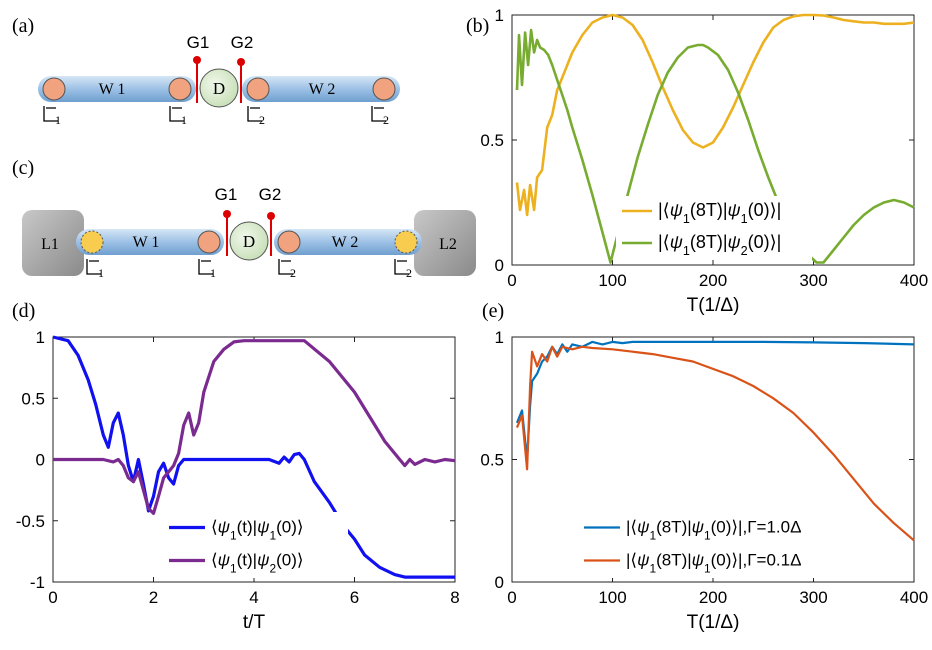 The image size is (932, 650). Describe the element at coordinates (493, 311) in the screenshot. I see `panel-e-label: (e)` at that location.